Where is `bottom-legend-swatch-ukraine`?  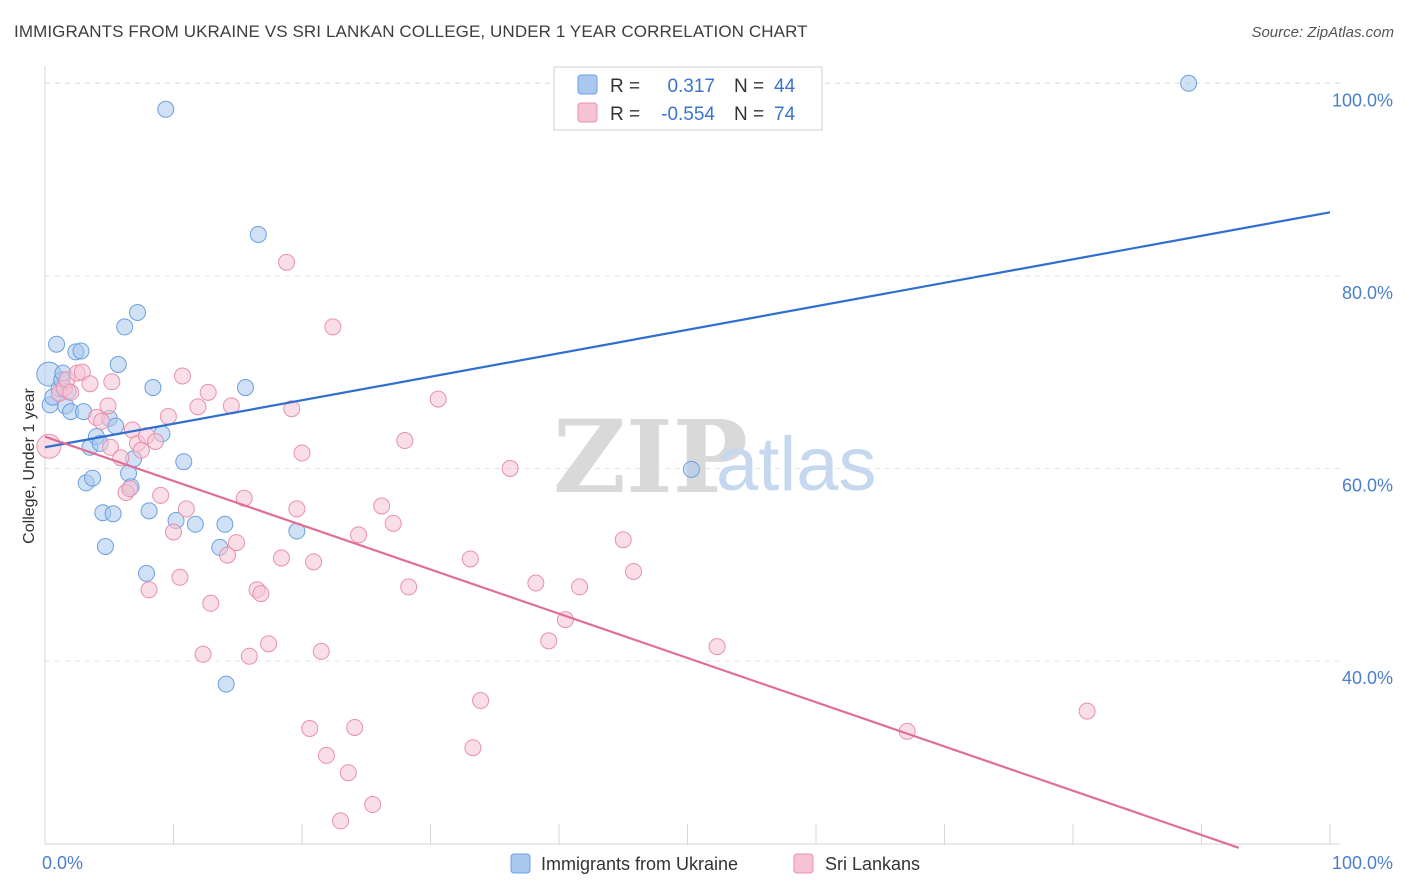
bottom-legend-swatch-ukraine is located at coordinates (520, 863).